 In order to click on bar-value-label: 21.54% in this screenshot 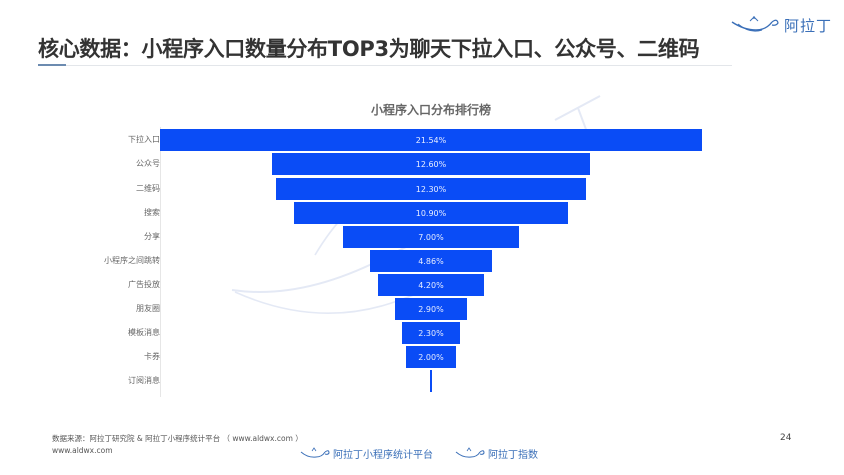, I will do `click(431, 140)`.